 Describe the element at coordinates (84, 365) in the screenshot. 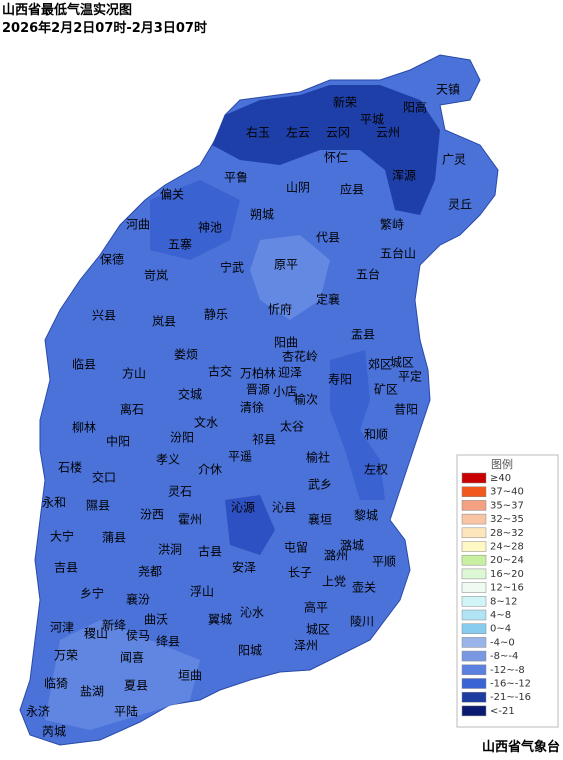

I see `county-label: 临县` at that location.